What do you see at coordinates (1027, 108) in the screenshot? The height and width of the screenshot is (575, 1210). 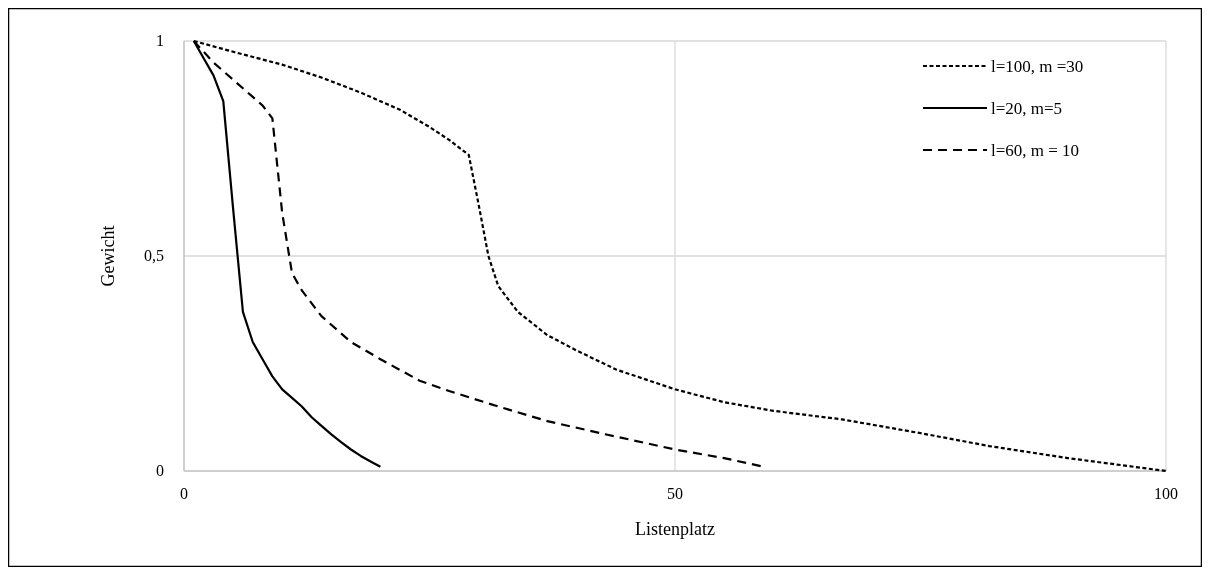 I see `legend-label: l=20, m=5` at bounding box center [1027, 108].